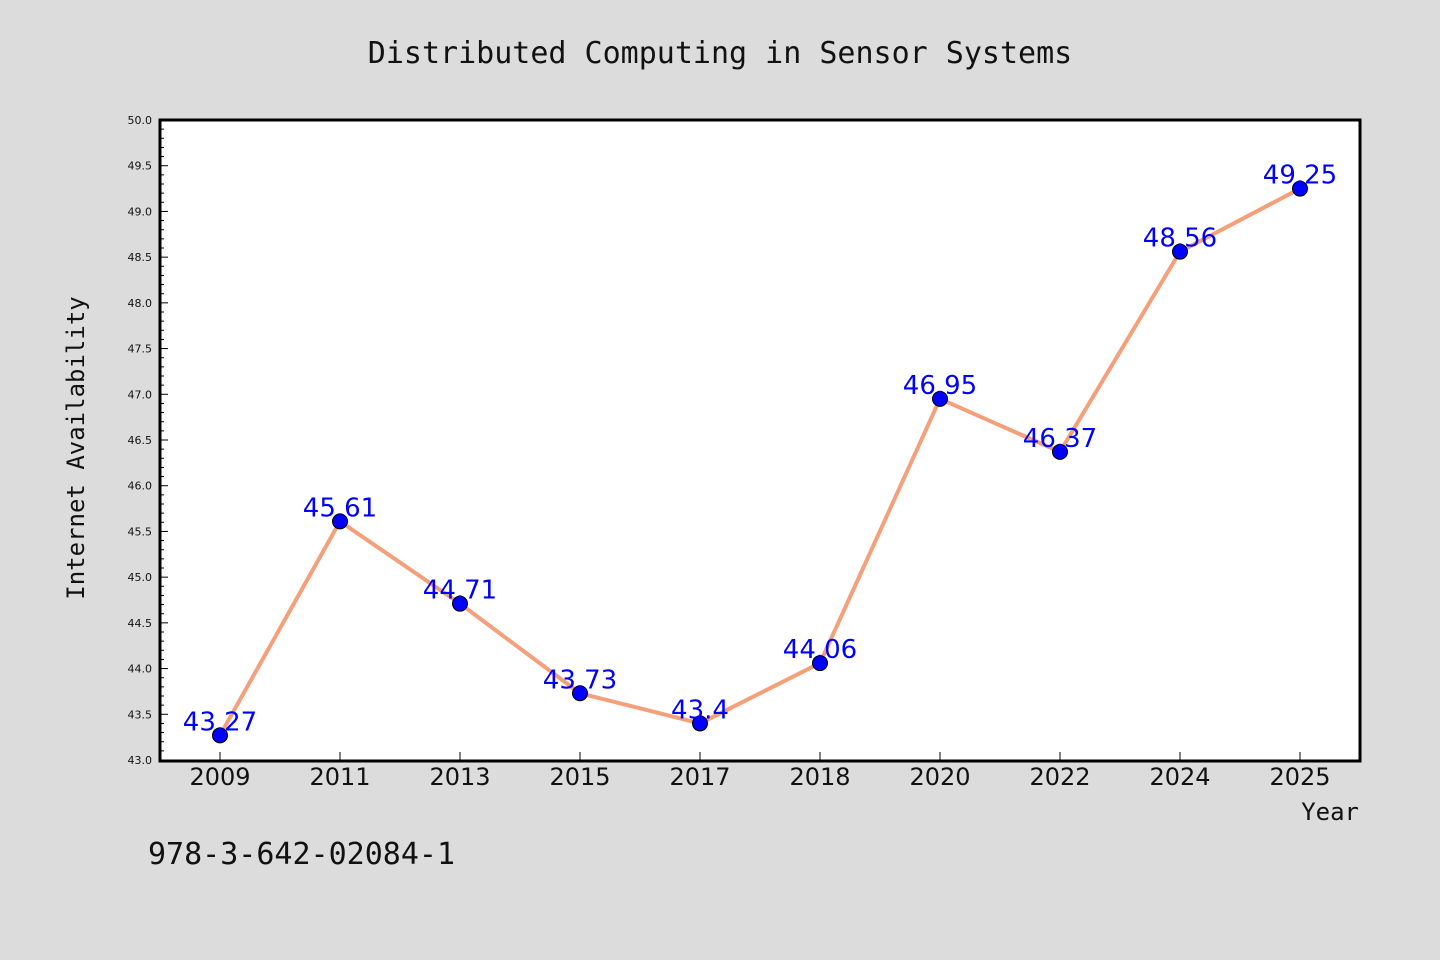 The height and width of the screenshot is (960, 1440). I want to click on y-tick-label: 48.5, so click(140, 257).